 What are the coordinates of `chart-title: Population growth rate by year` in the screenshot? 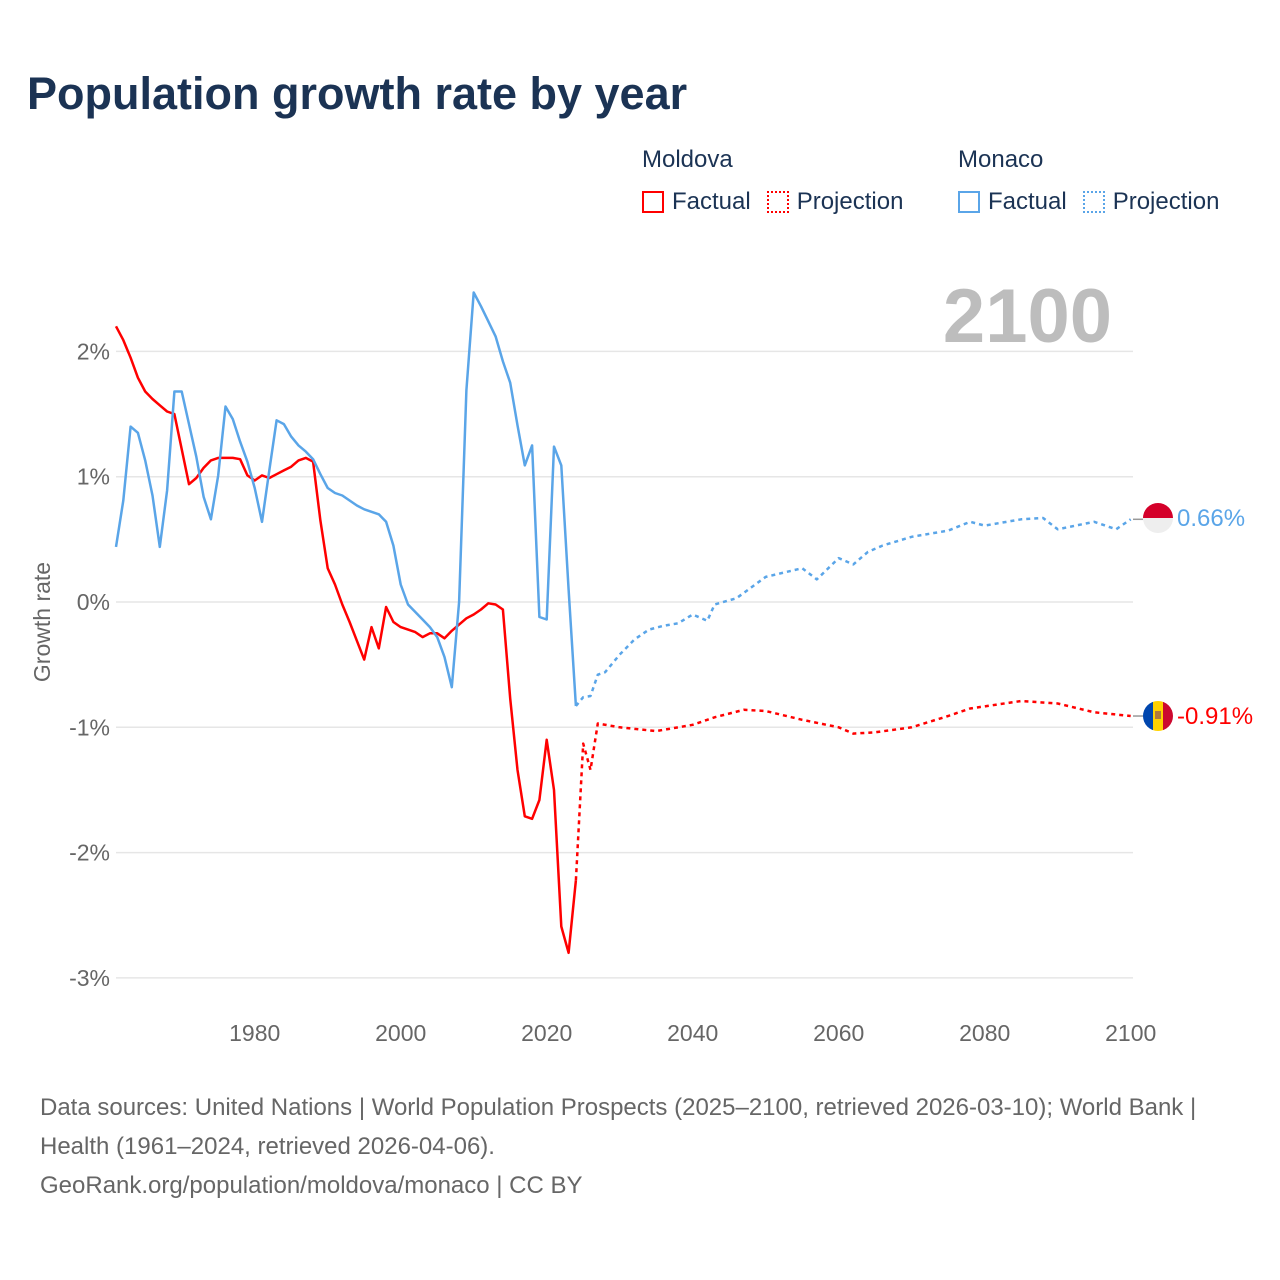 It's located at (357, 93).